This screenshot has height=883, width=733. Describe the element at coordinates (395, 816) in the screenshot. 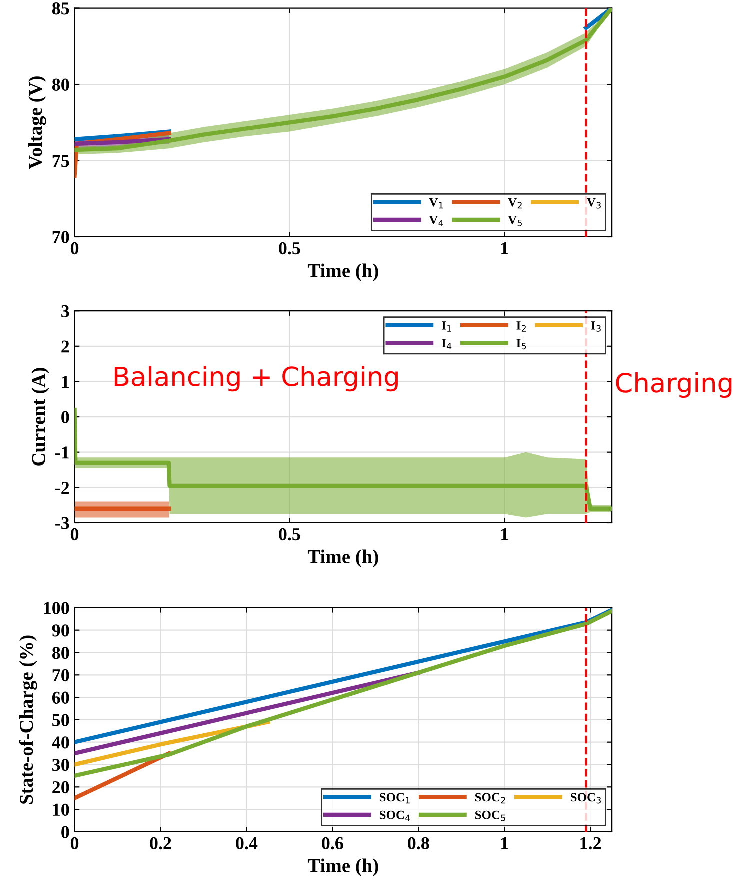

I see `legend-label: SOC$_{4}$` at that location.